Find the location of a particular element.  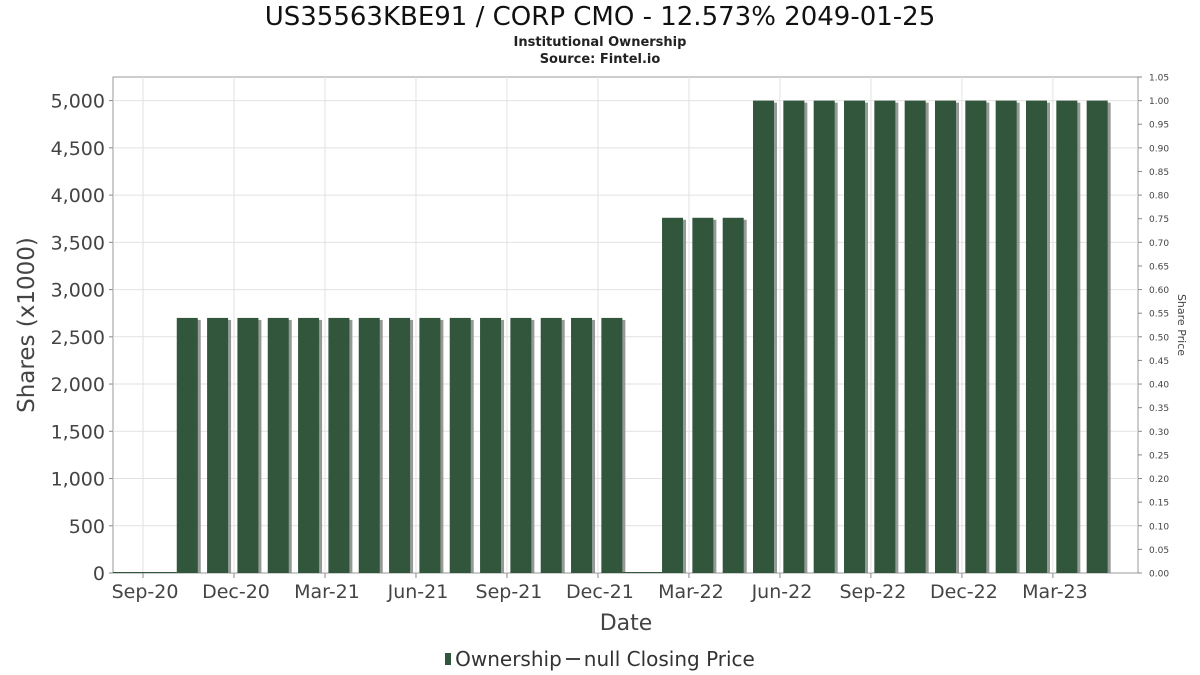

x-tick-label: Sep-21 is located at coordinates (509, 592).